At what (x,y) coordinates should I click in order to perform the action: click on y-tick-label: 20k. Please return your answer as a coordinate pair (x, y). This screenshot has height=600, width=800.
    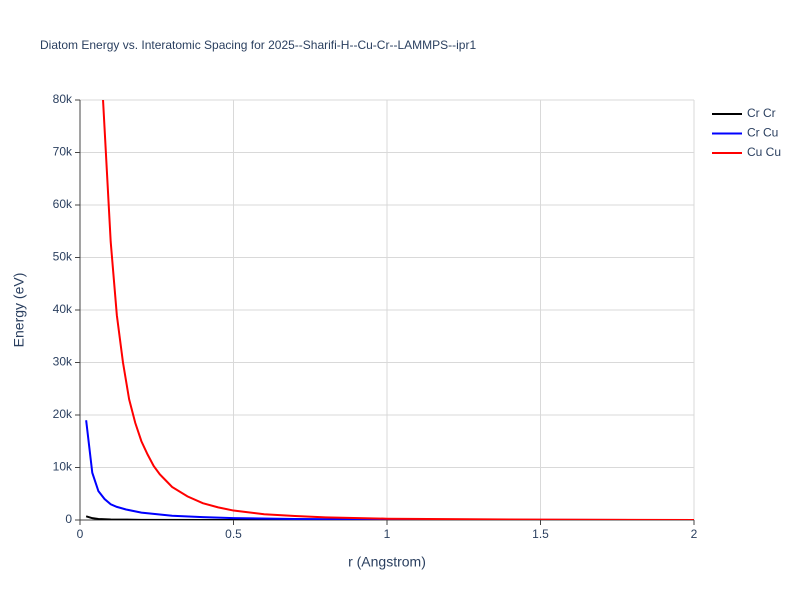
    Looking at the image, I should click on (63, 414).